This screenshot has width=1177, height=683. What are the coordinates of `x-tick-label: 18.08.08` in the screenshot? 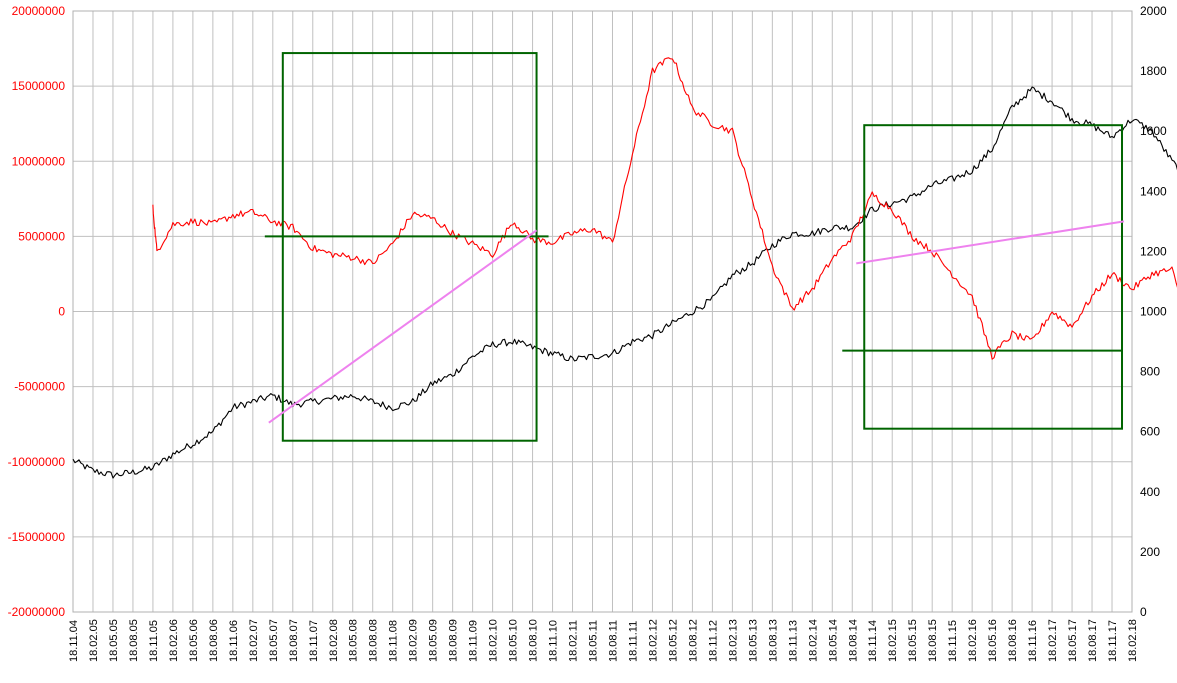 It's located at (374, 640).